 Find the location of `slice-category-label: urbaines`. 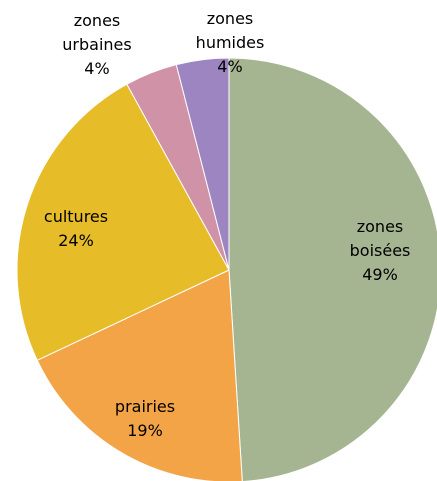

slice-category-label: urbaines is located at coordinates (96, 44).